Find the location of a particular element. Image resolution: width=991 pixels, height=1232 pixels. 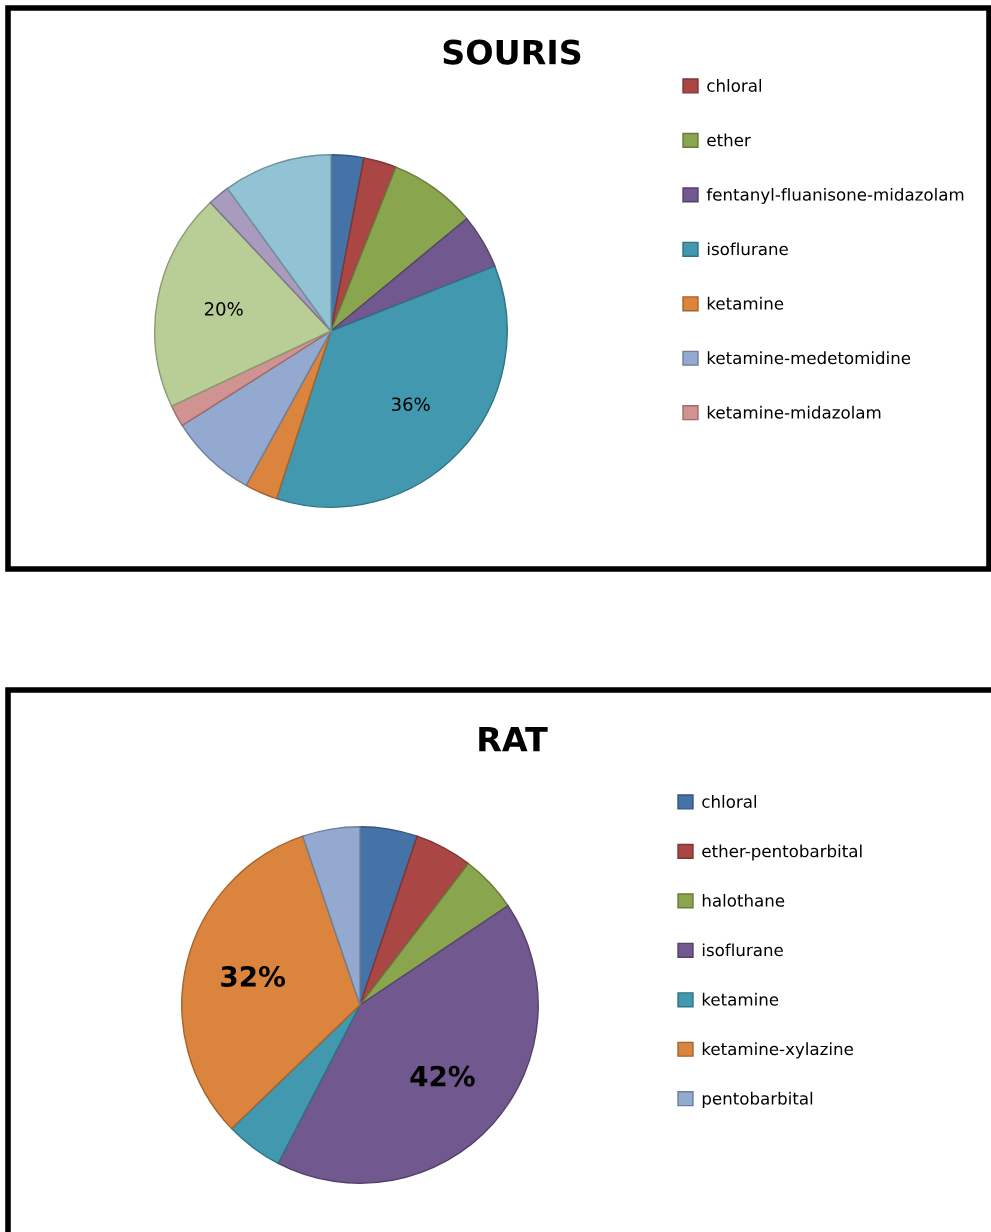

chart-title: SOURIS is located at coordinates (512, 52).